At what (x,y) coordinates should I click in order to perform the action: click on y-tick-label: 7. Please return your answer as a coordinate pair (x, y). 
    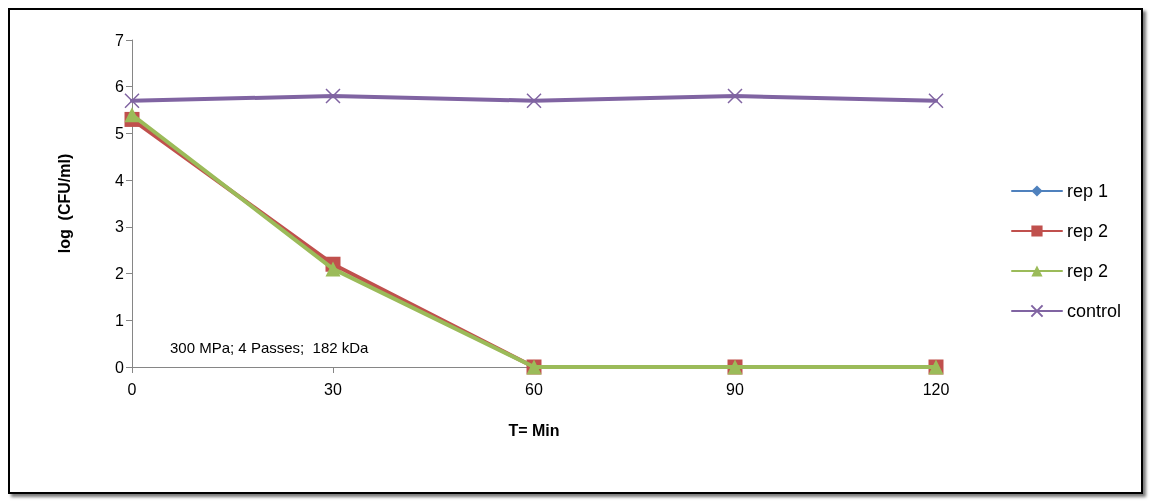
    Looking at the image, I should click on (120, 40).